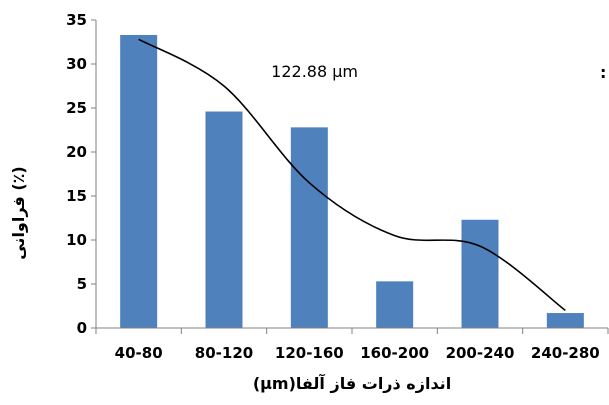  I want to click on y-tick-label: 20, so click(76, 152).